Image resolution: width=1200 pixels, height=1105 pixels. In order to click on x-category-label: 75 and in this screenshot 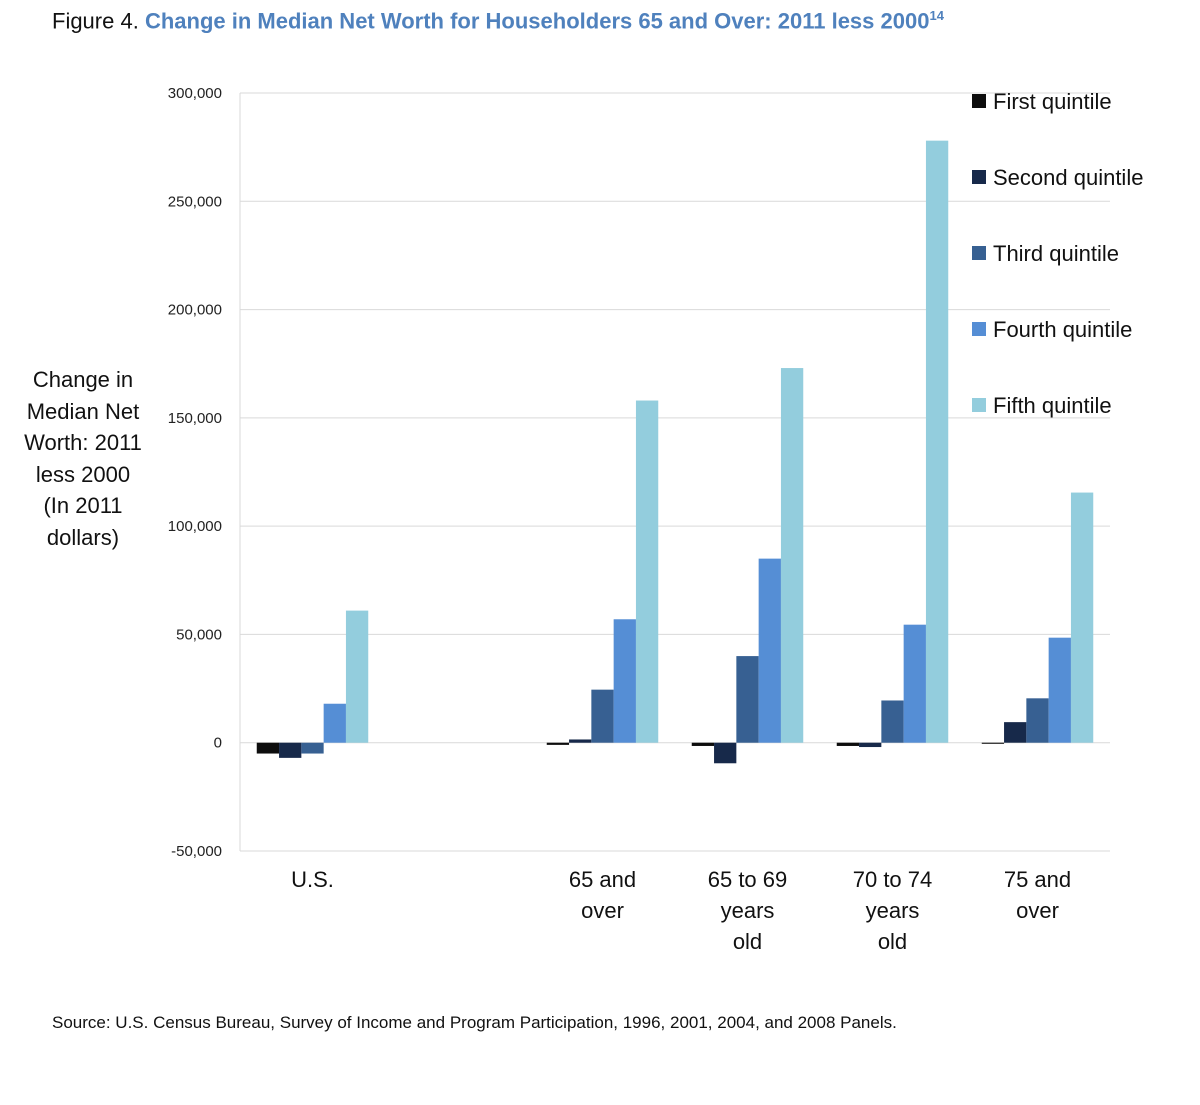, I will do `click(1037, 879)`.